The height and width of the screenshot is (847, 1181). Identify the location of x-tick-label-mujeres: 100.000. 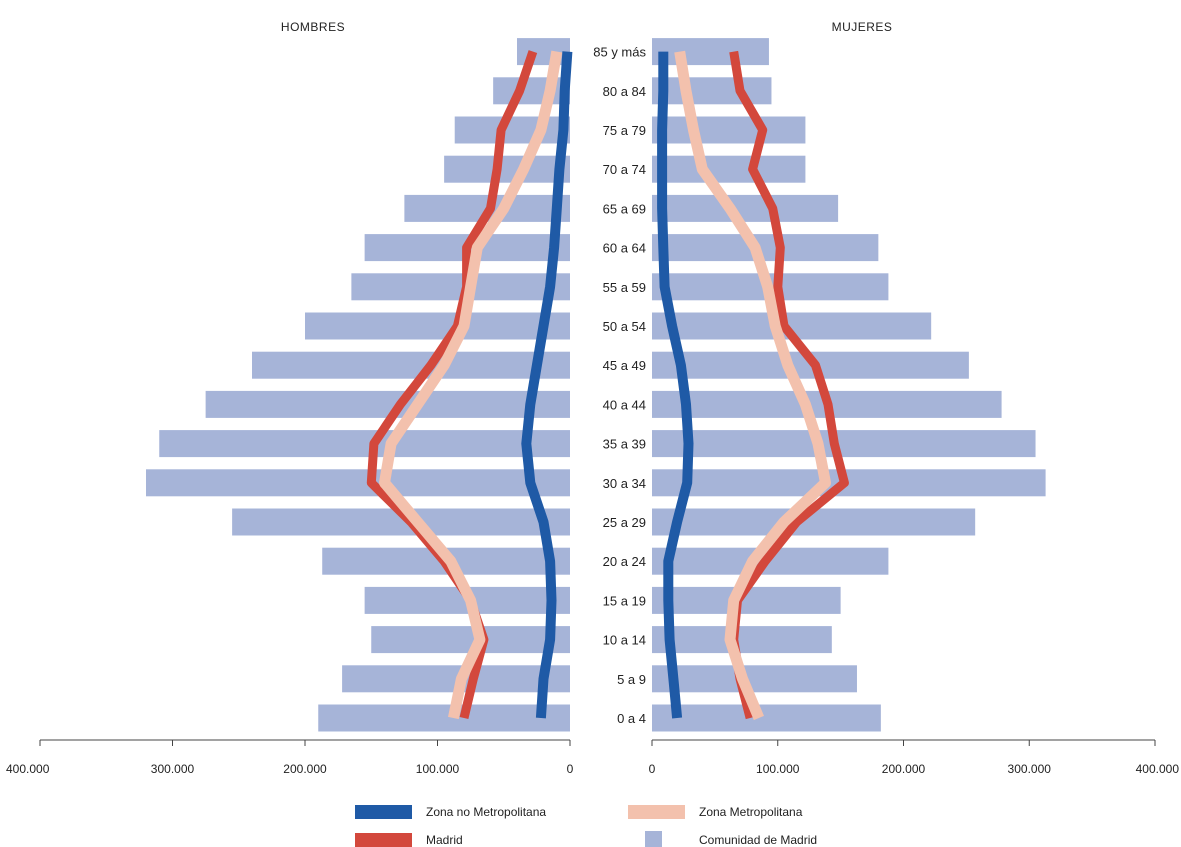
(778, 769).